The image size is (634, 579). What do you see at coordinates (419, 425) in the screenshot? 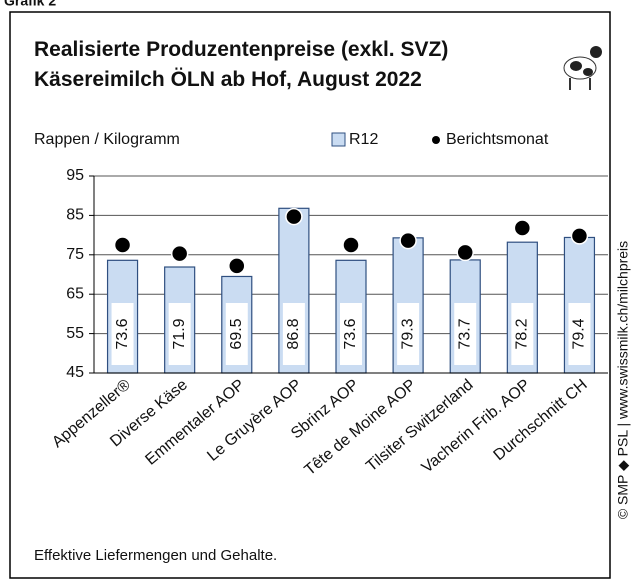
I see `x-tick-label: Tilsiter Switzerland` at bounding box center [419, 425].